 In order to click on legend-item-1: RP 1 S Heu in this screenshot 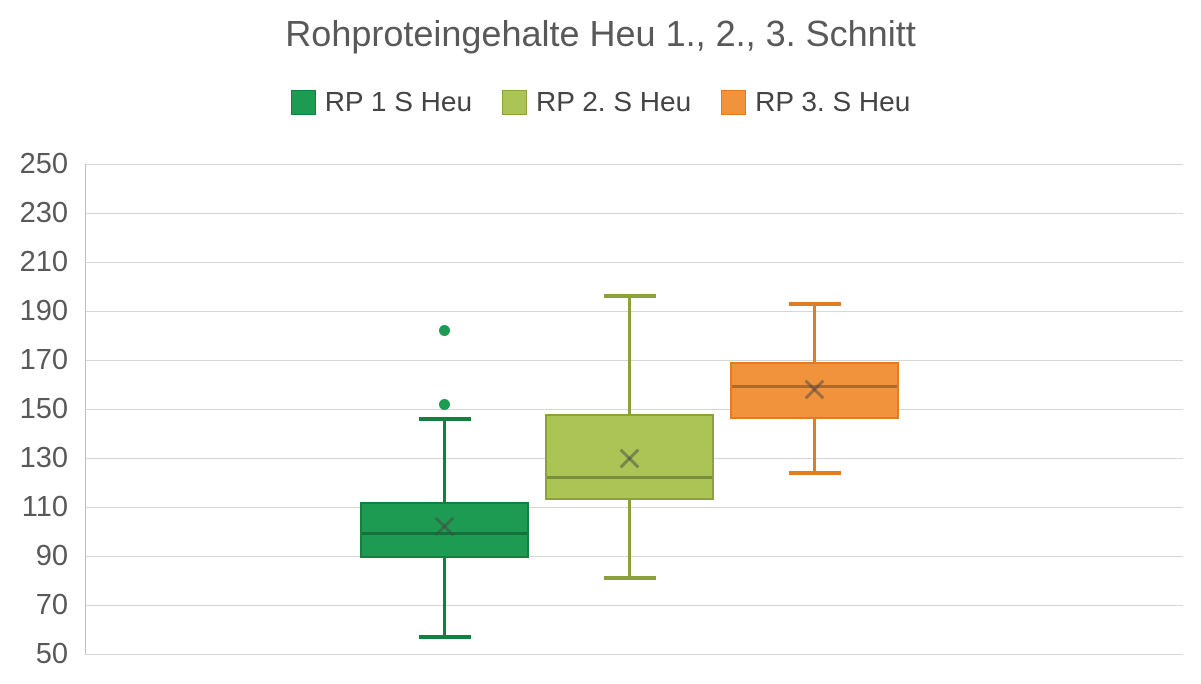, I will do `click(381, 102)`.